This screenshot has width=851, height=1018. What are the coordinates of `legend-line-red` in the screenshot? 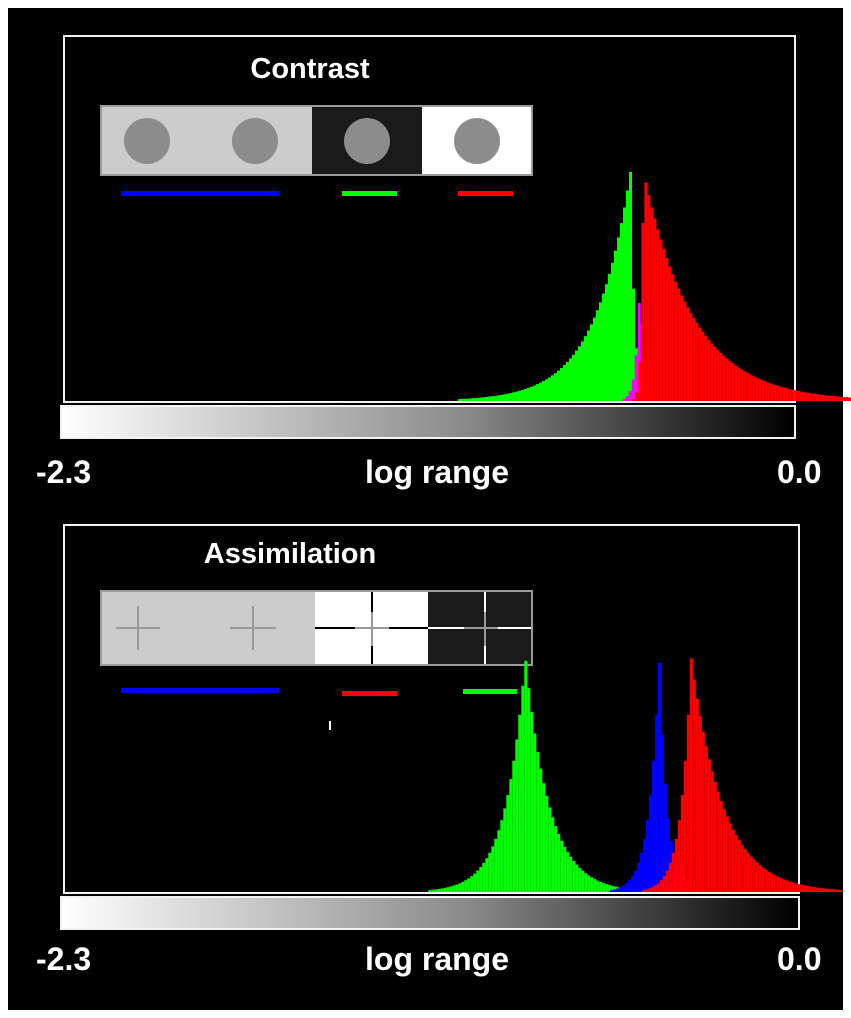 It's located at (485, 193).